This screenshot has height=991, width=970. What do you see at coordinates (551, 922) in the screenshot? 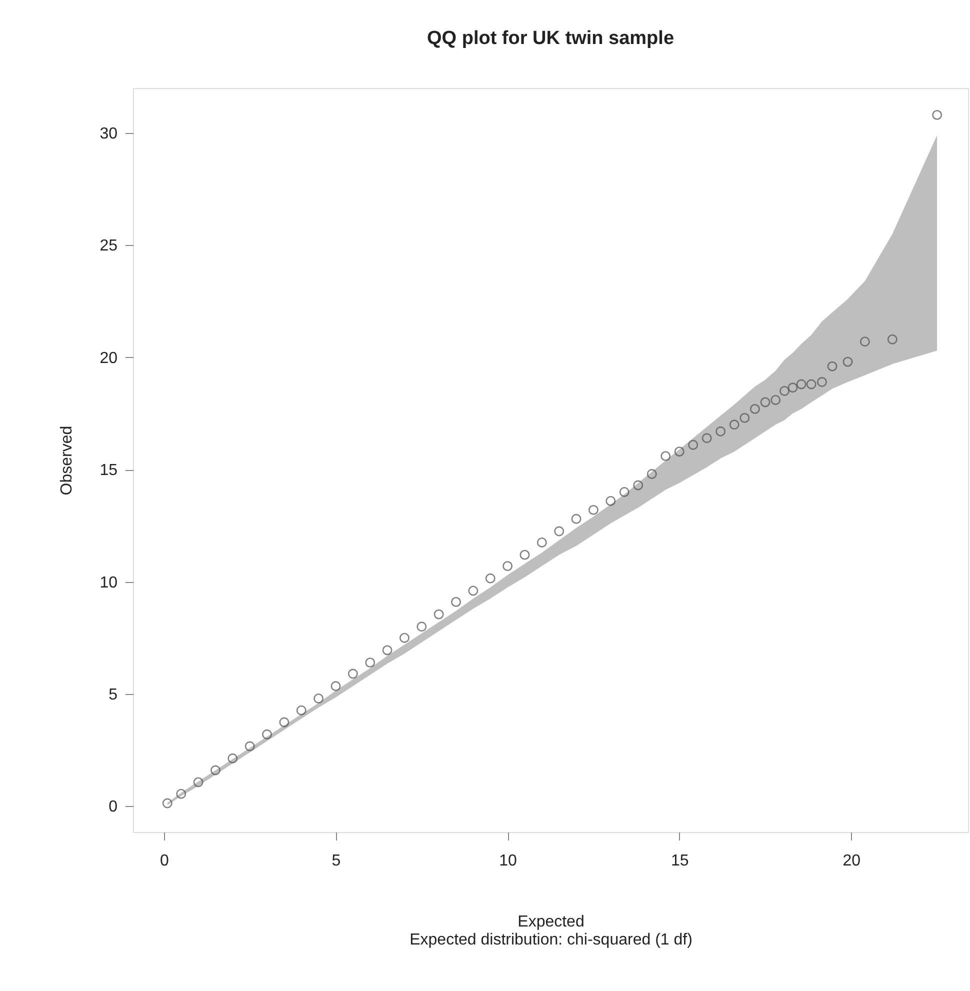
I see `x-axis-title: Expected` at bounding box center [551, 922].